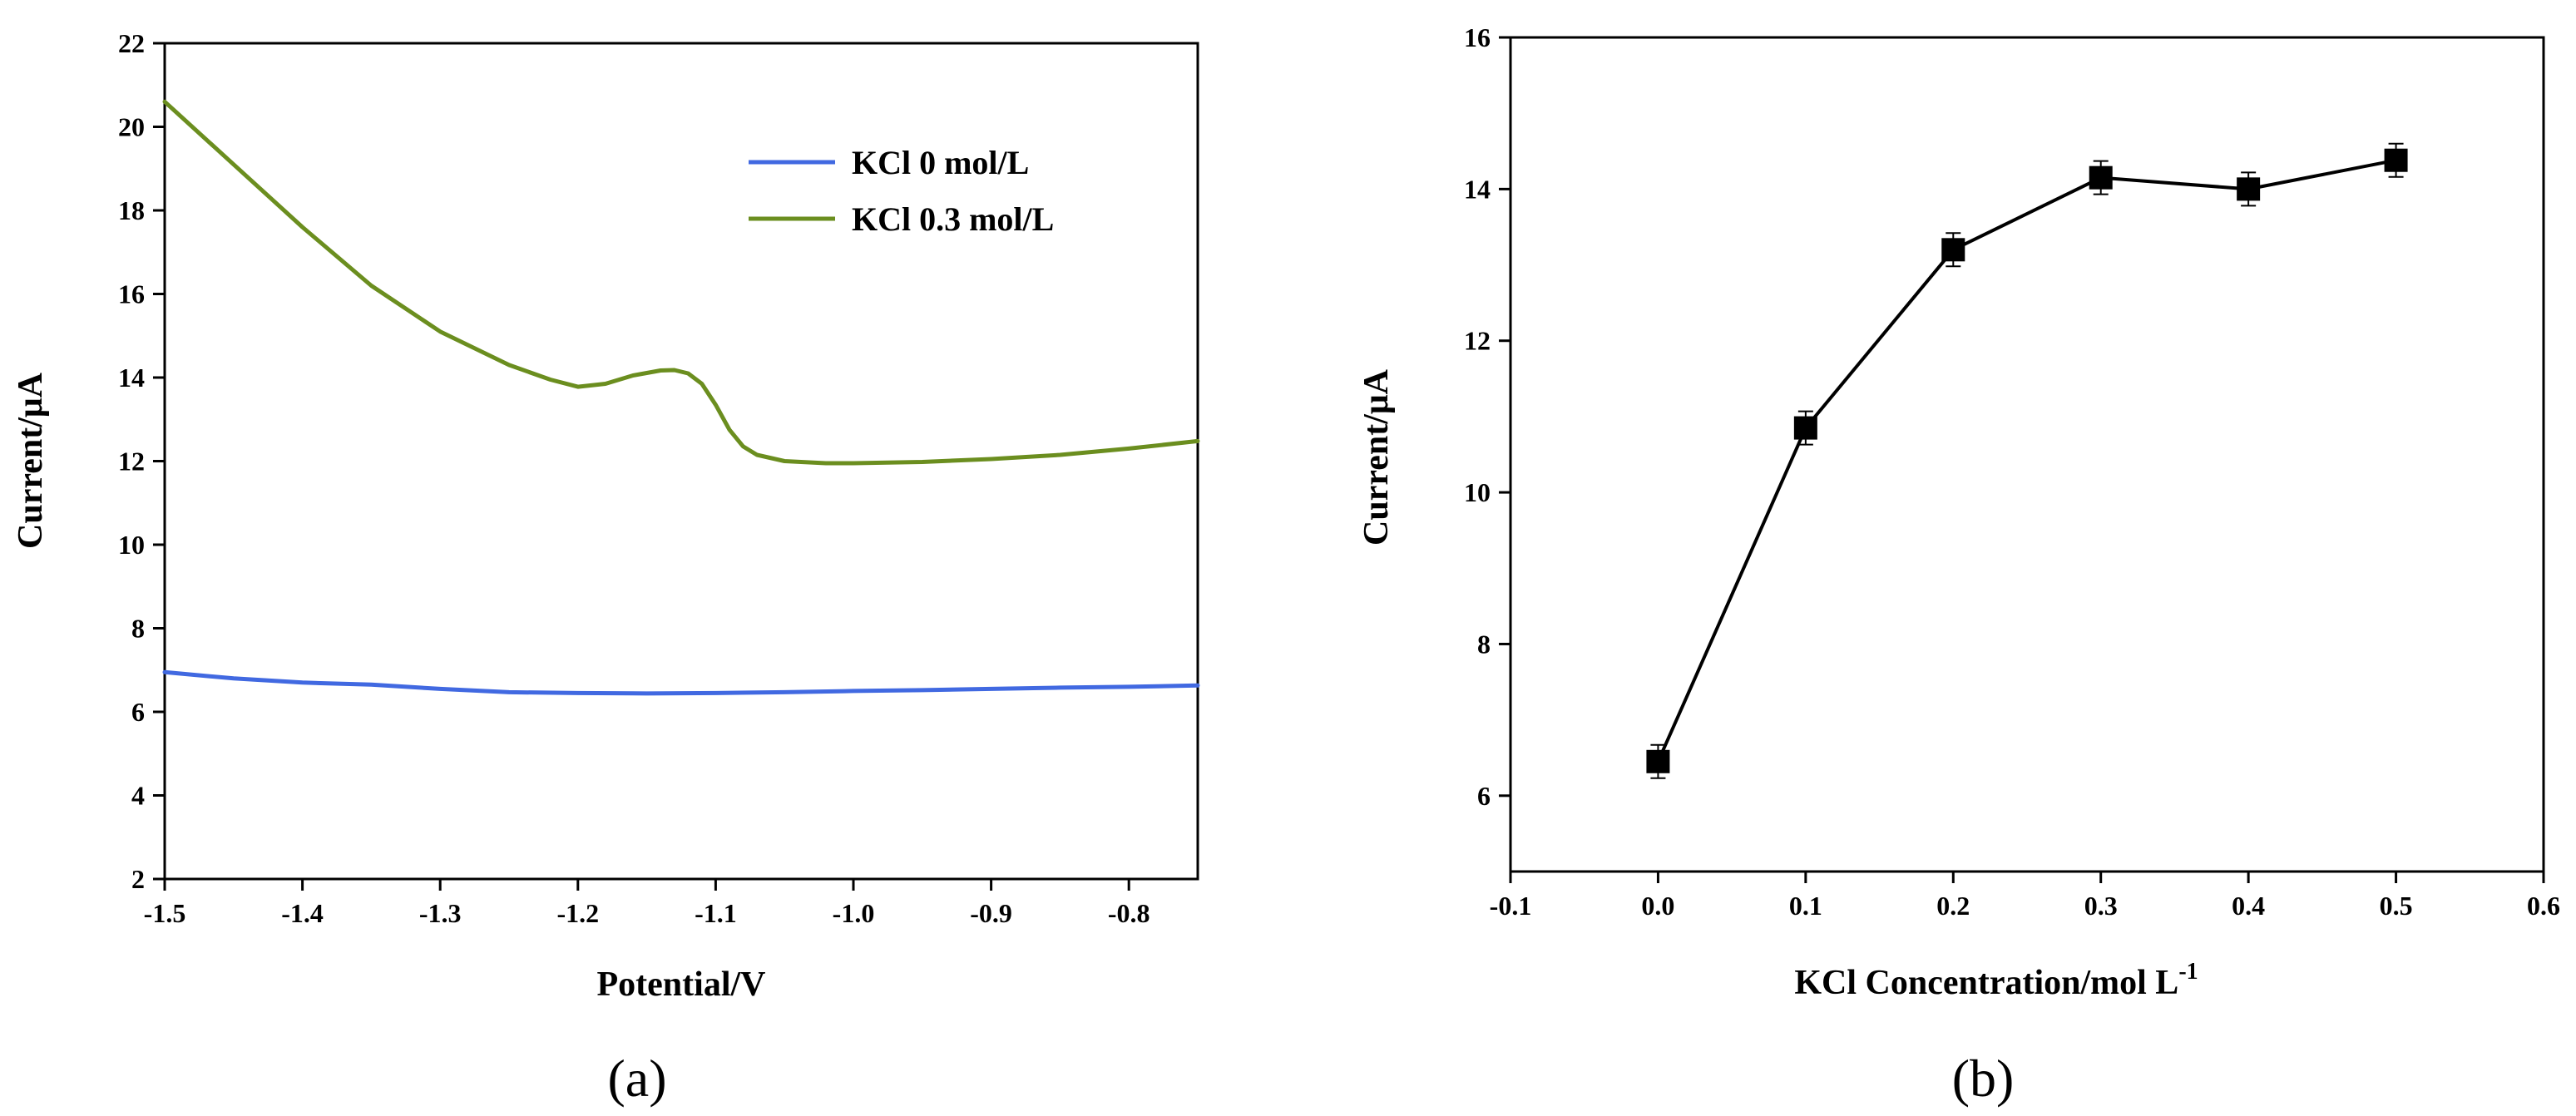 The height and width of the screenshot is (1116, 2576). What do you see at coordinates (302, 913) in the screenshot?
I see `chart-a-x-tick-label: -1.4` at bounding box center [302, 913].